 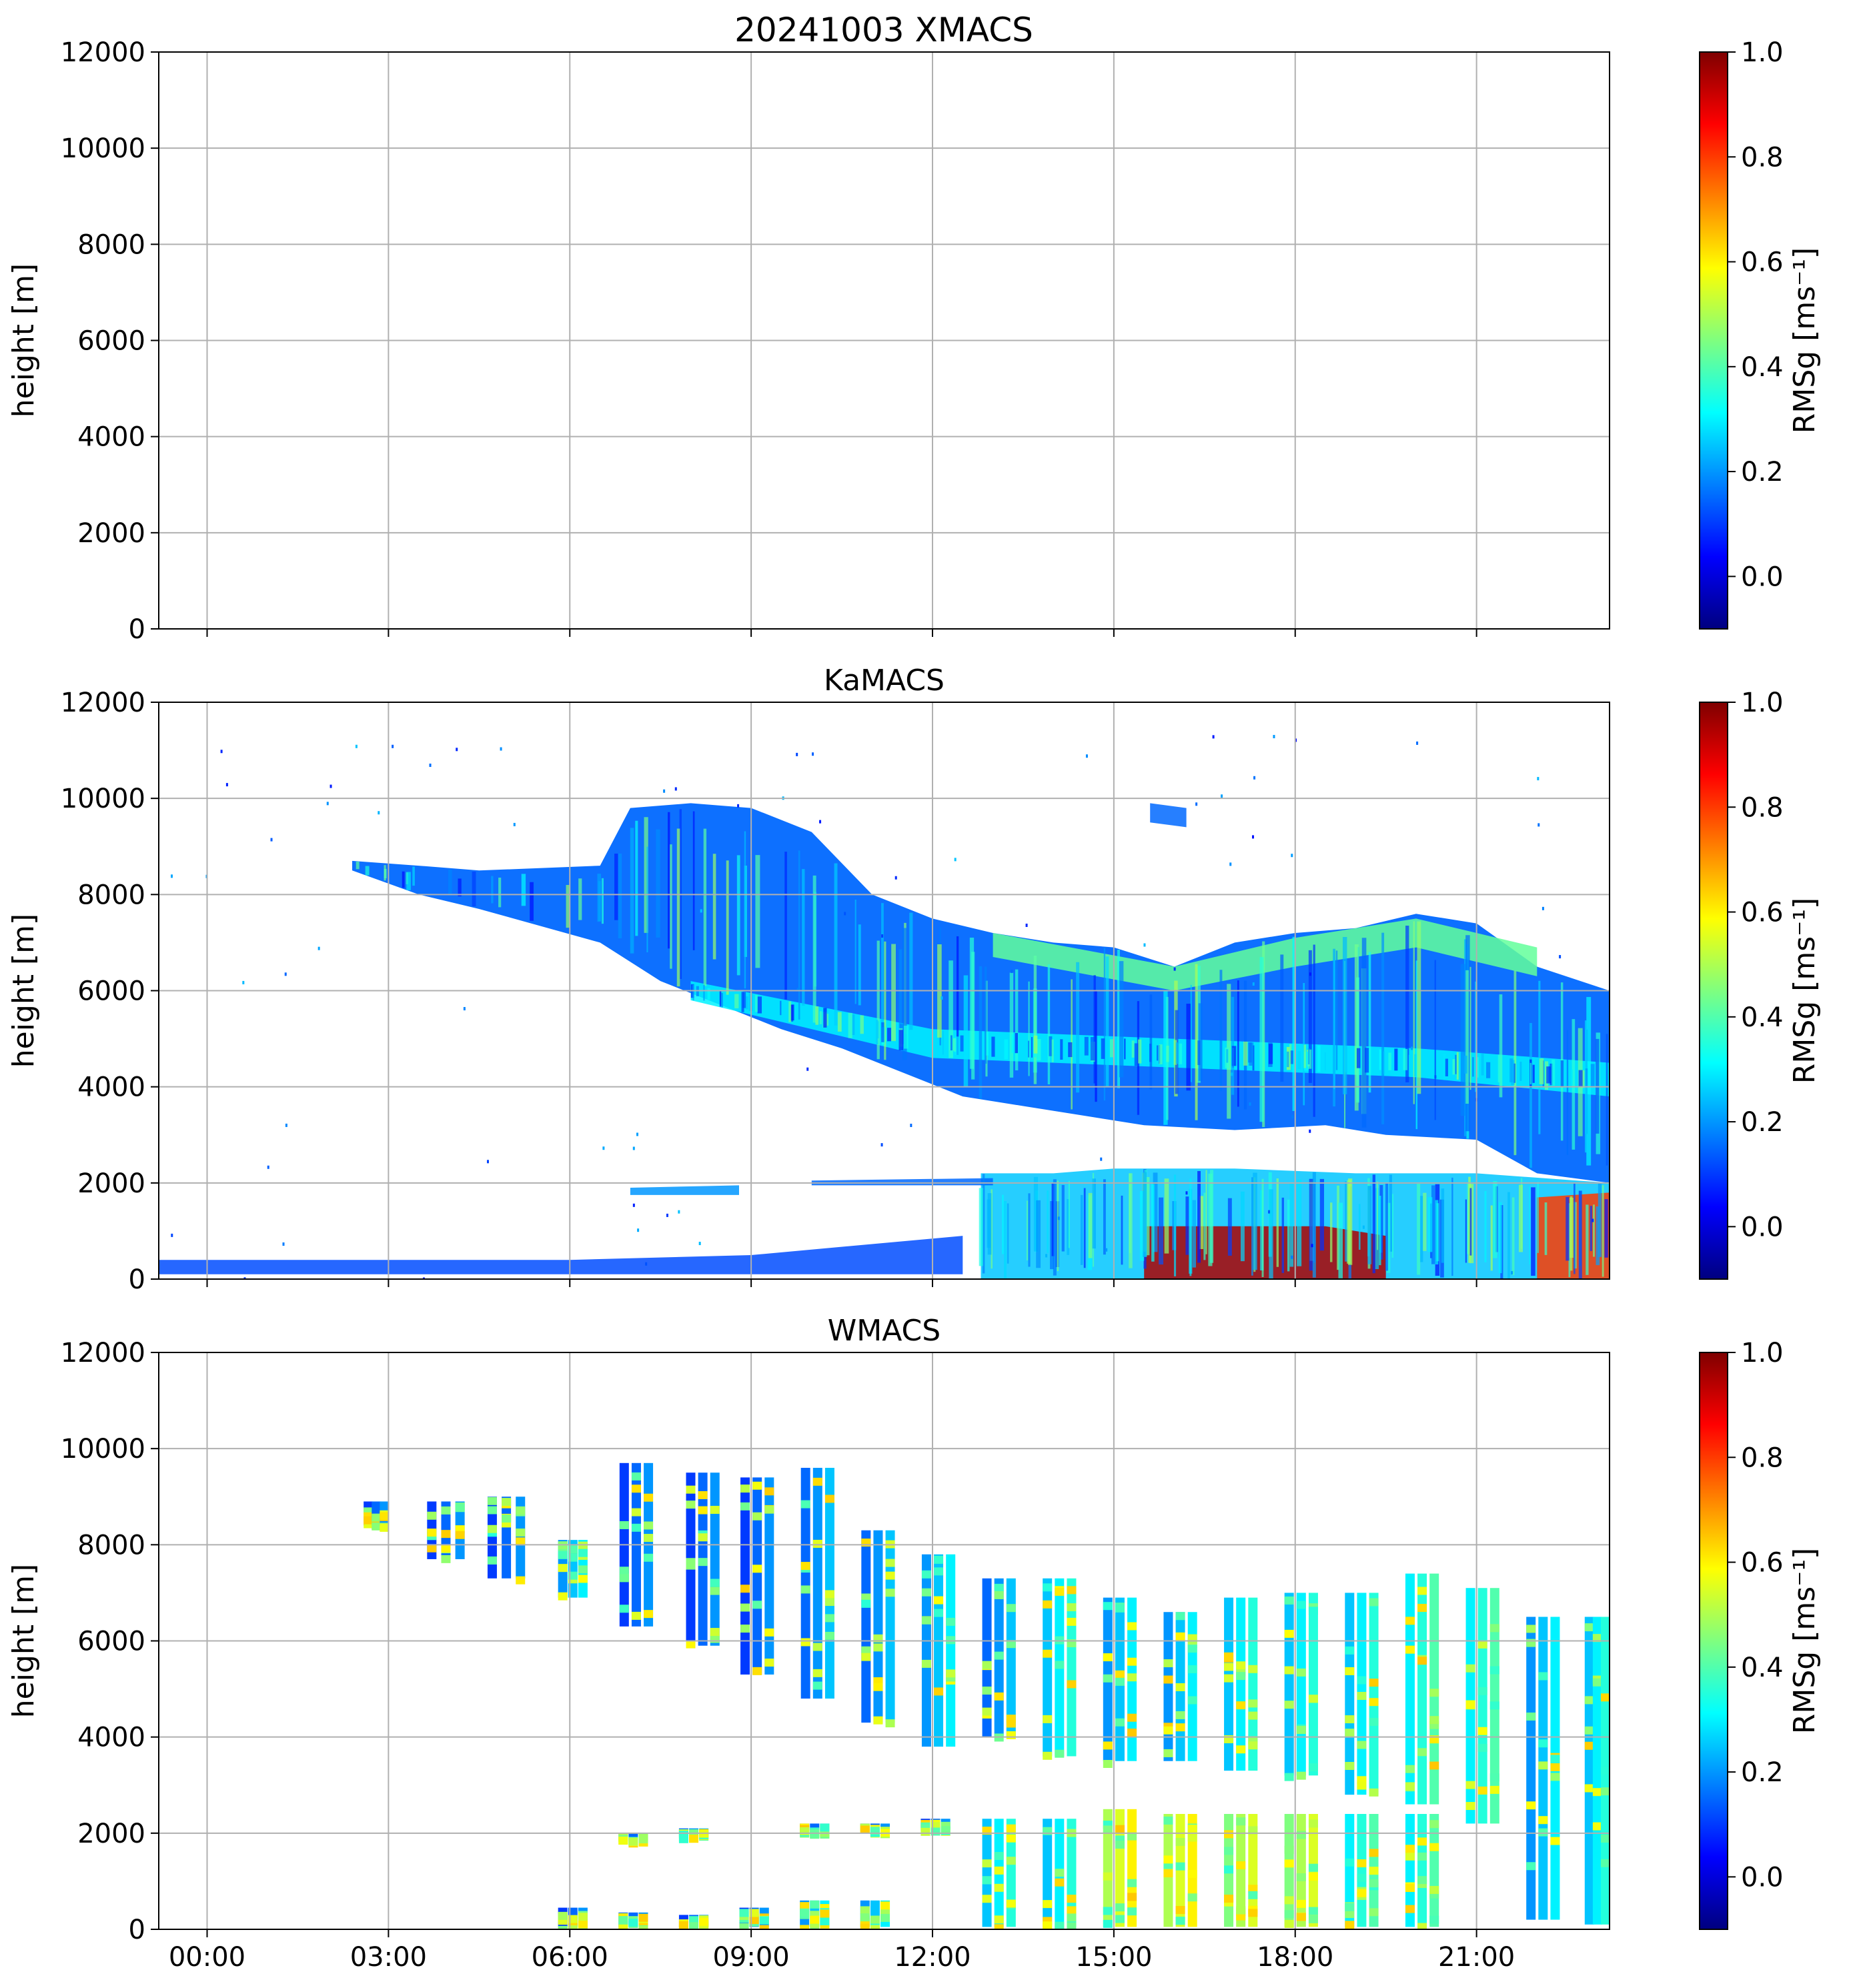 What do you see at coordinates (24, 340) in the screenshot?
I see `y-axis-label: height [m]` at bounding box center [24, 340].